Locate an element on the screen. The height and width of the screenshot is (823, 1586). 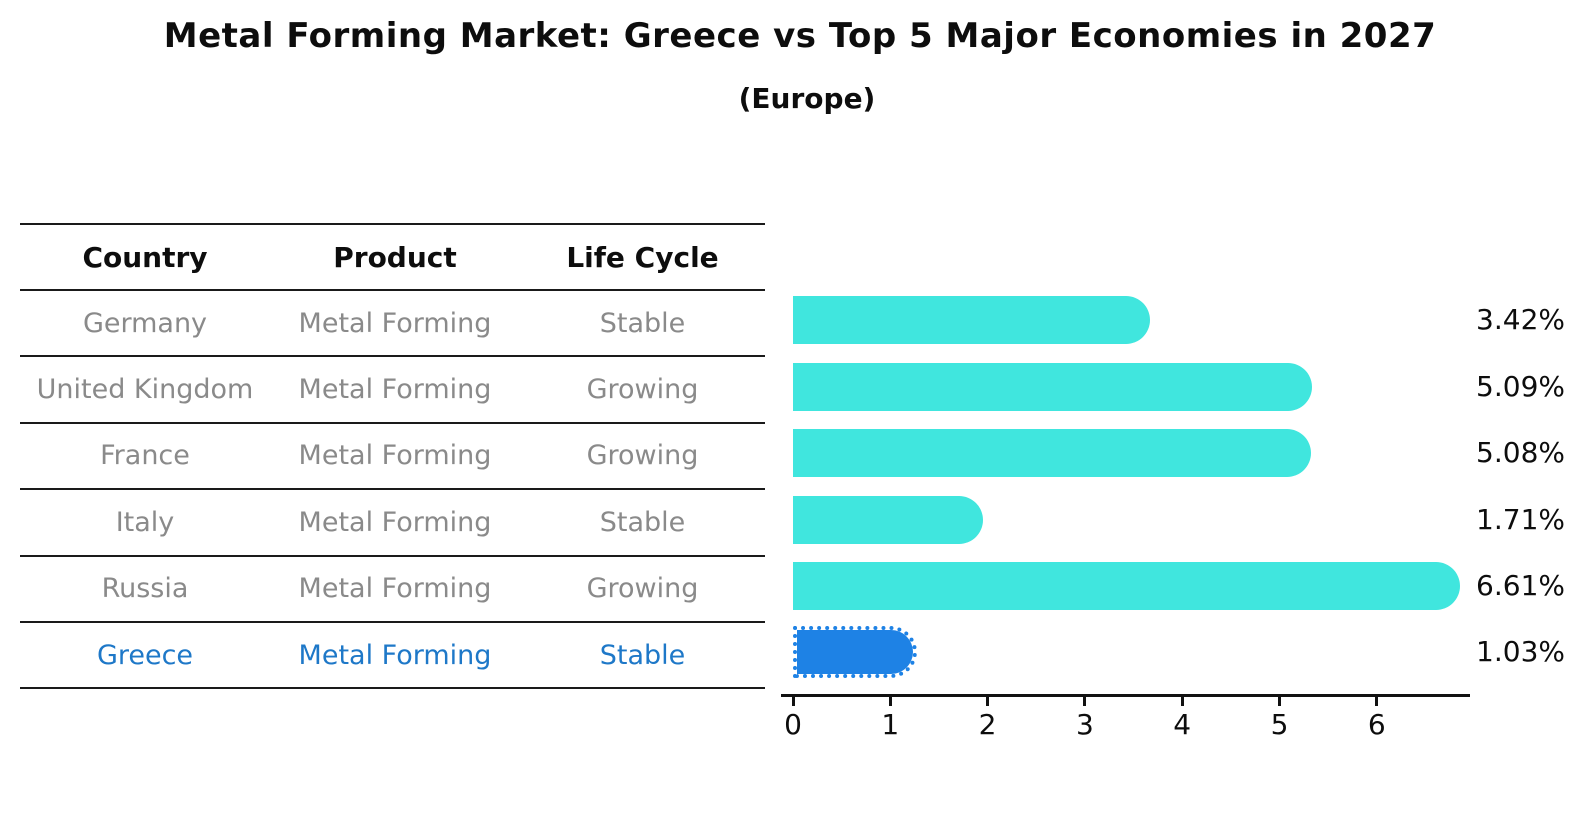
x-axis-line is located at coordinates (1125, 695).